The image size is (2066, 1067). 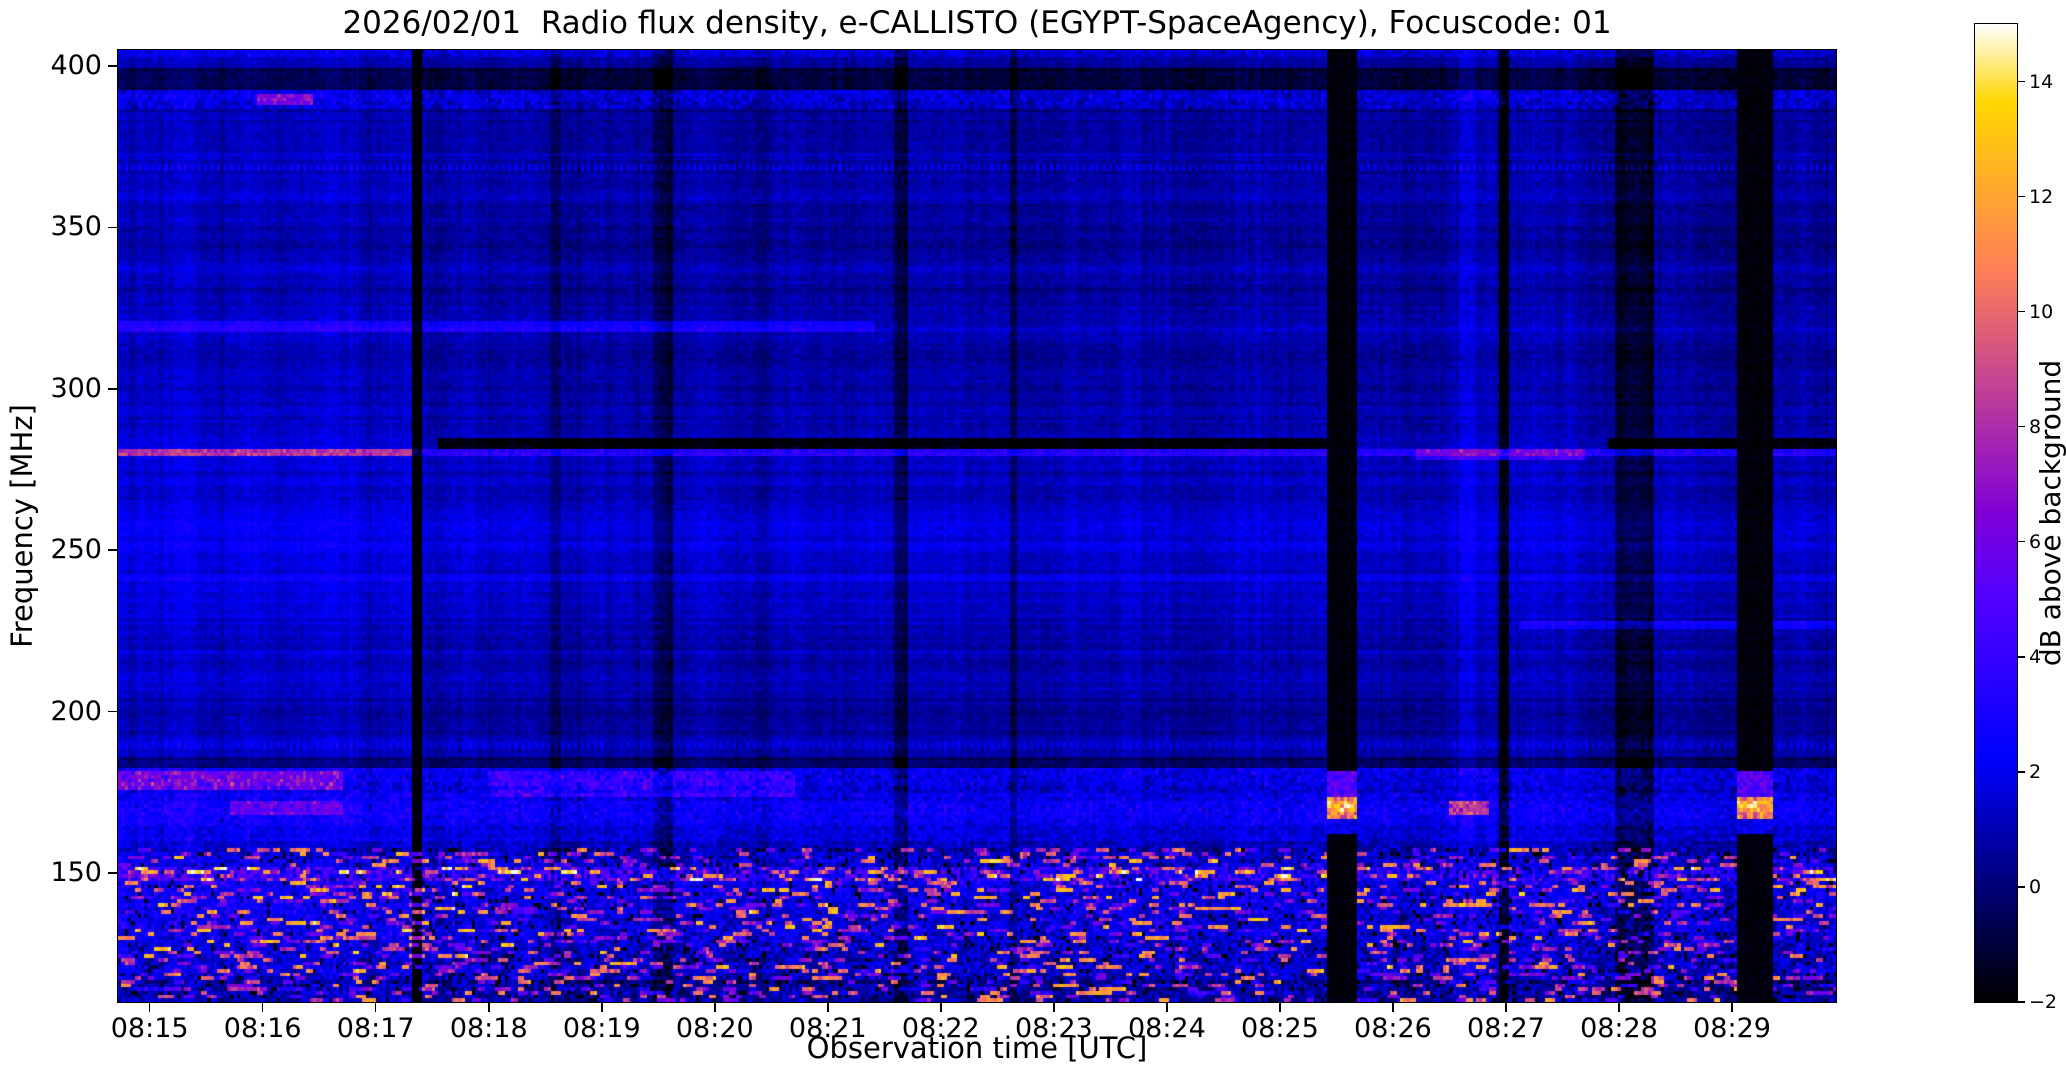 What do you see at coordinates (149, 1028) in the screenshot?
I see `x-tick-label: 08:15` at bounding box center [149, 1028].